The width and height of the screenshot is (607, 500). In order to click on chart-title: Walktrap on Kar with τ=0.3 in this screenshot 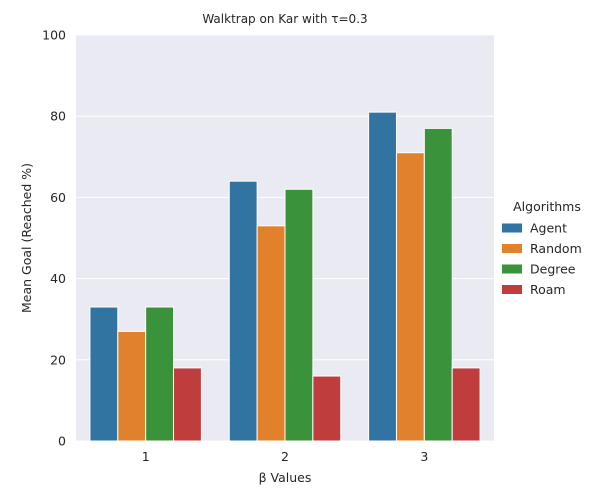, I will do `click(284, 19)`.